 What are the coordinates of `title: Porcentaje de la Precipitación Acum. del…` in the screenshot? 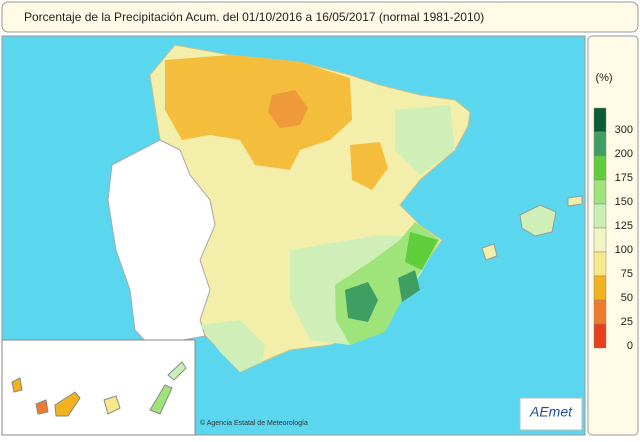 It's located at (254, 17).